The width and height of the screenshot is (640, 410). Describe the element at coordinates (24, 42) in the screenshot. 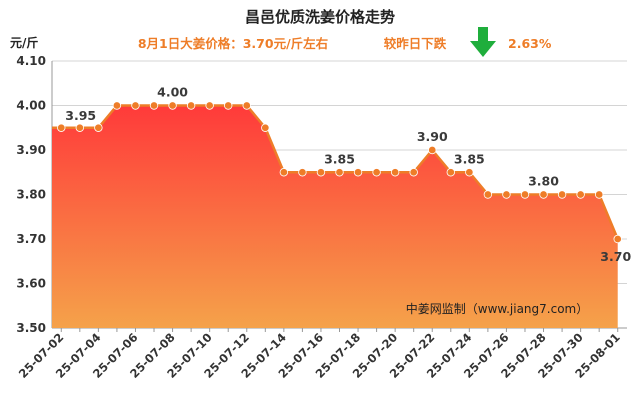

I see `y-axis-unit: 元/斤` at that location.